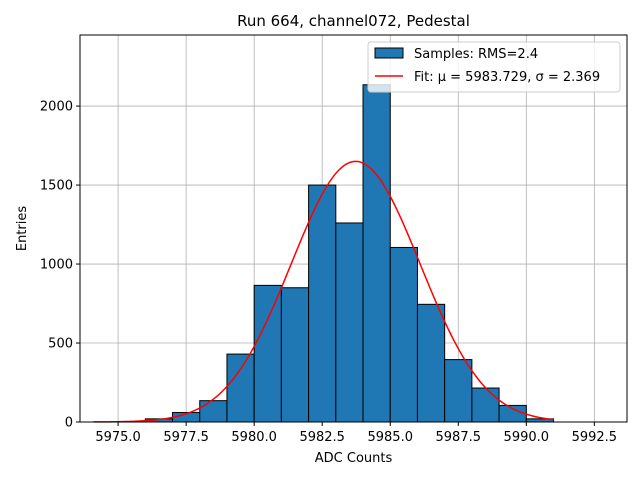 The height and width of the screenshot is (480, 640). I want to click on y-tick-label: 500, so click(60, 344).